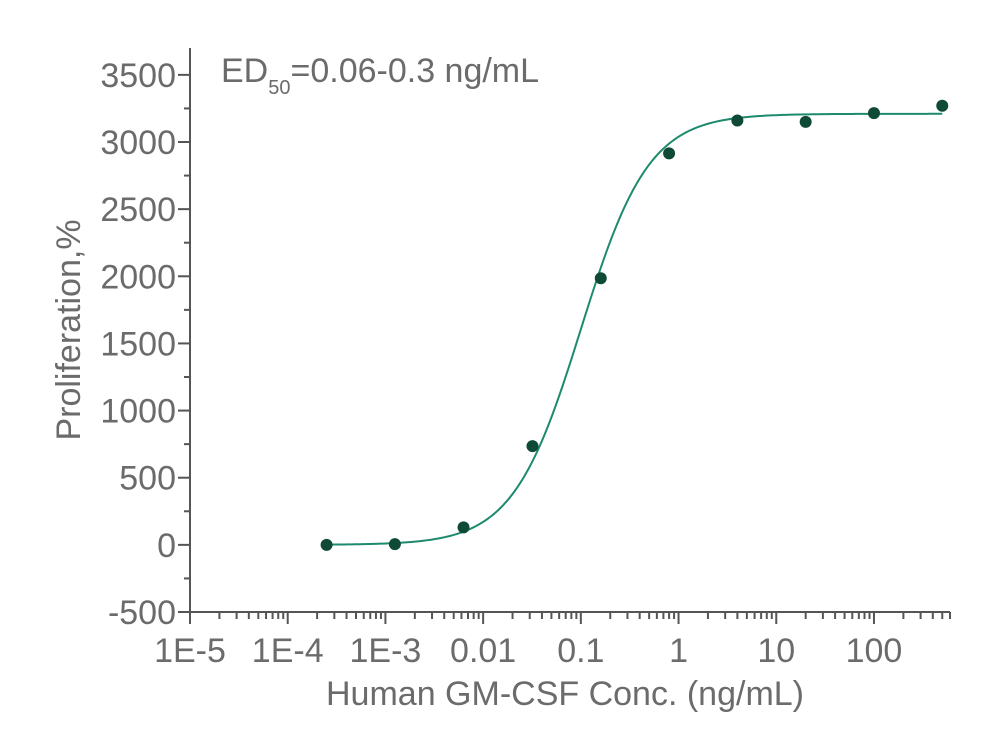 The width and height of the screenshot is (1000, 748). I want to click on y-axis-title: Proliferation,%, so click(69, 329).